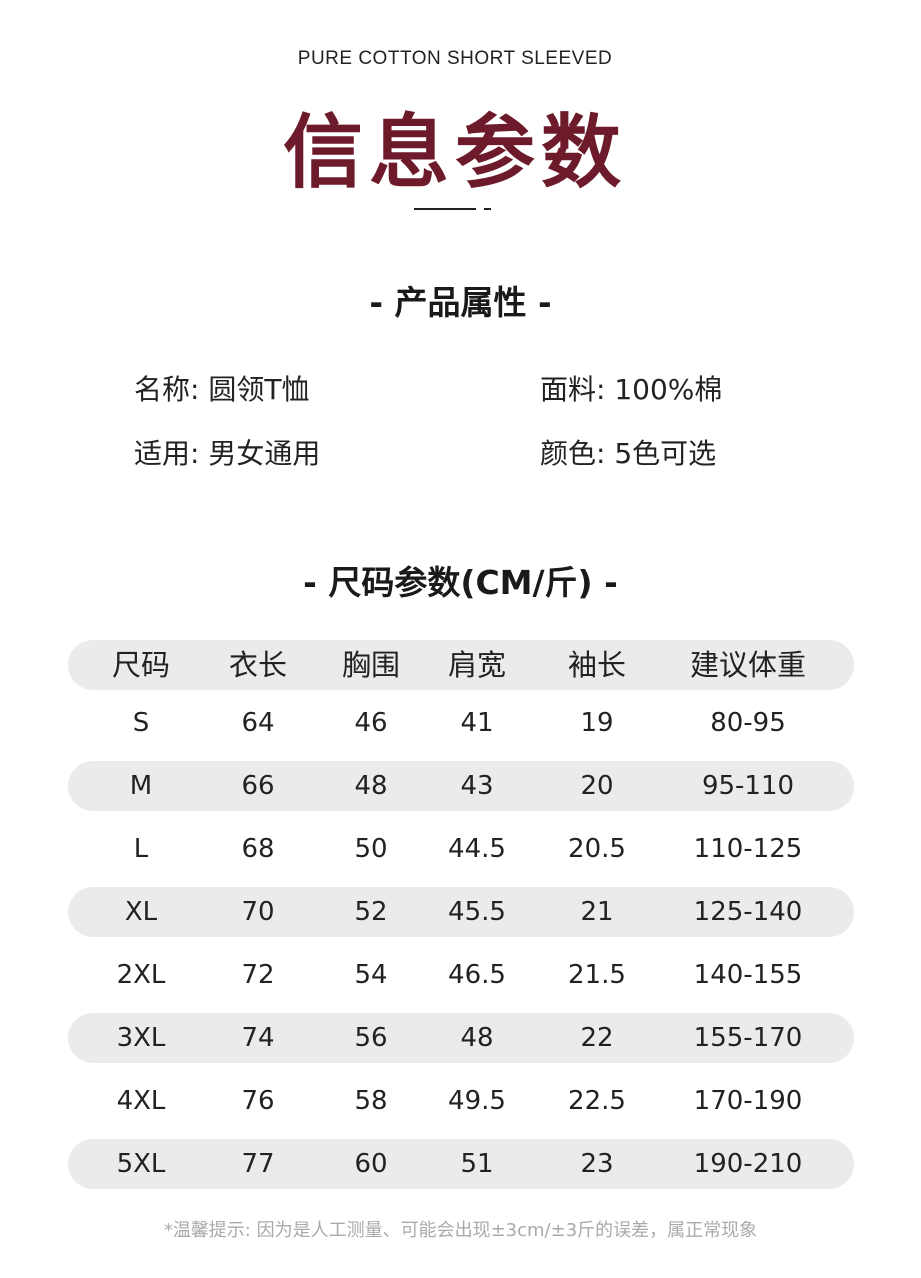 This screenshot has height=1278, width=921. I want to click on table-cell: 50, so click(371, 849).